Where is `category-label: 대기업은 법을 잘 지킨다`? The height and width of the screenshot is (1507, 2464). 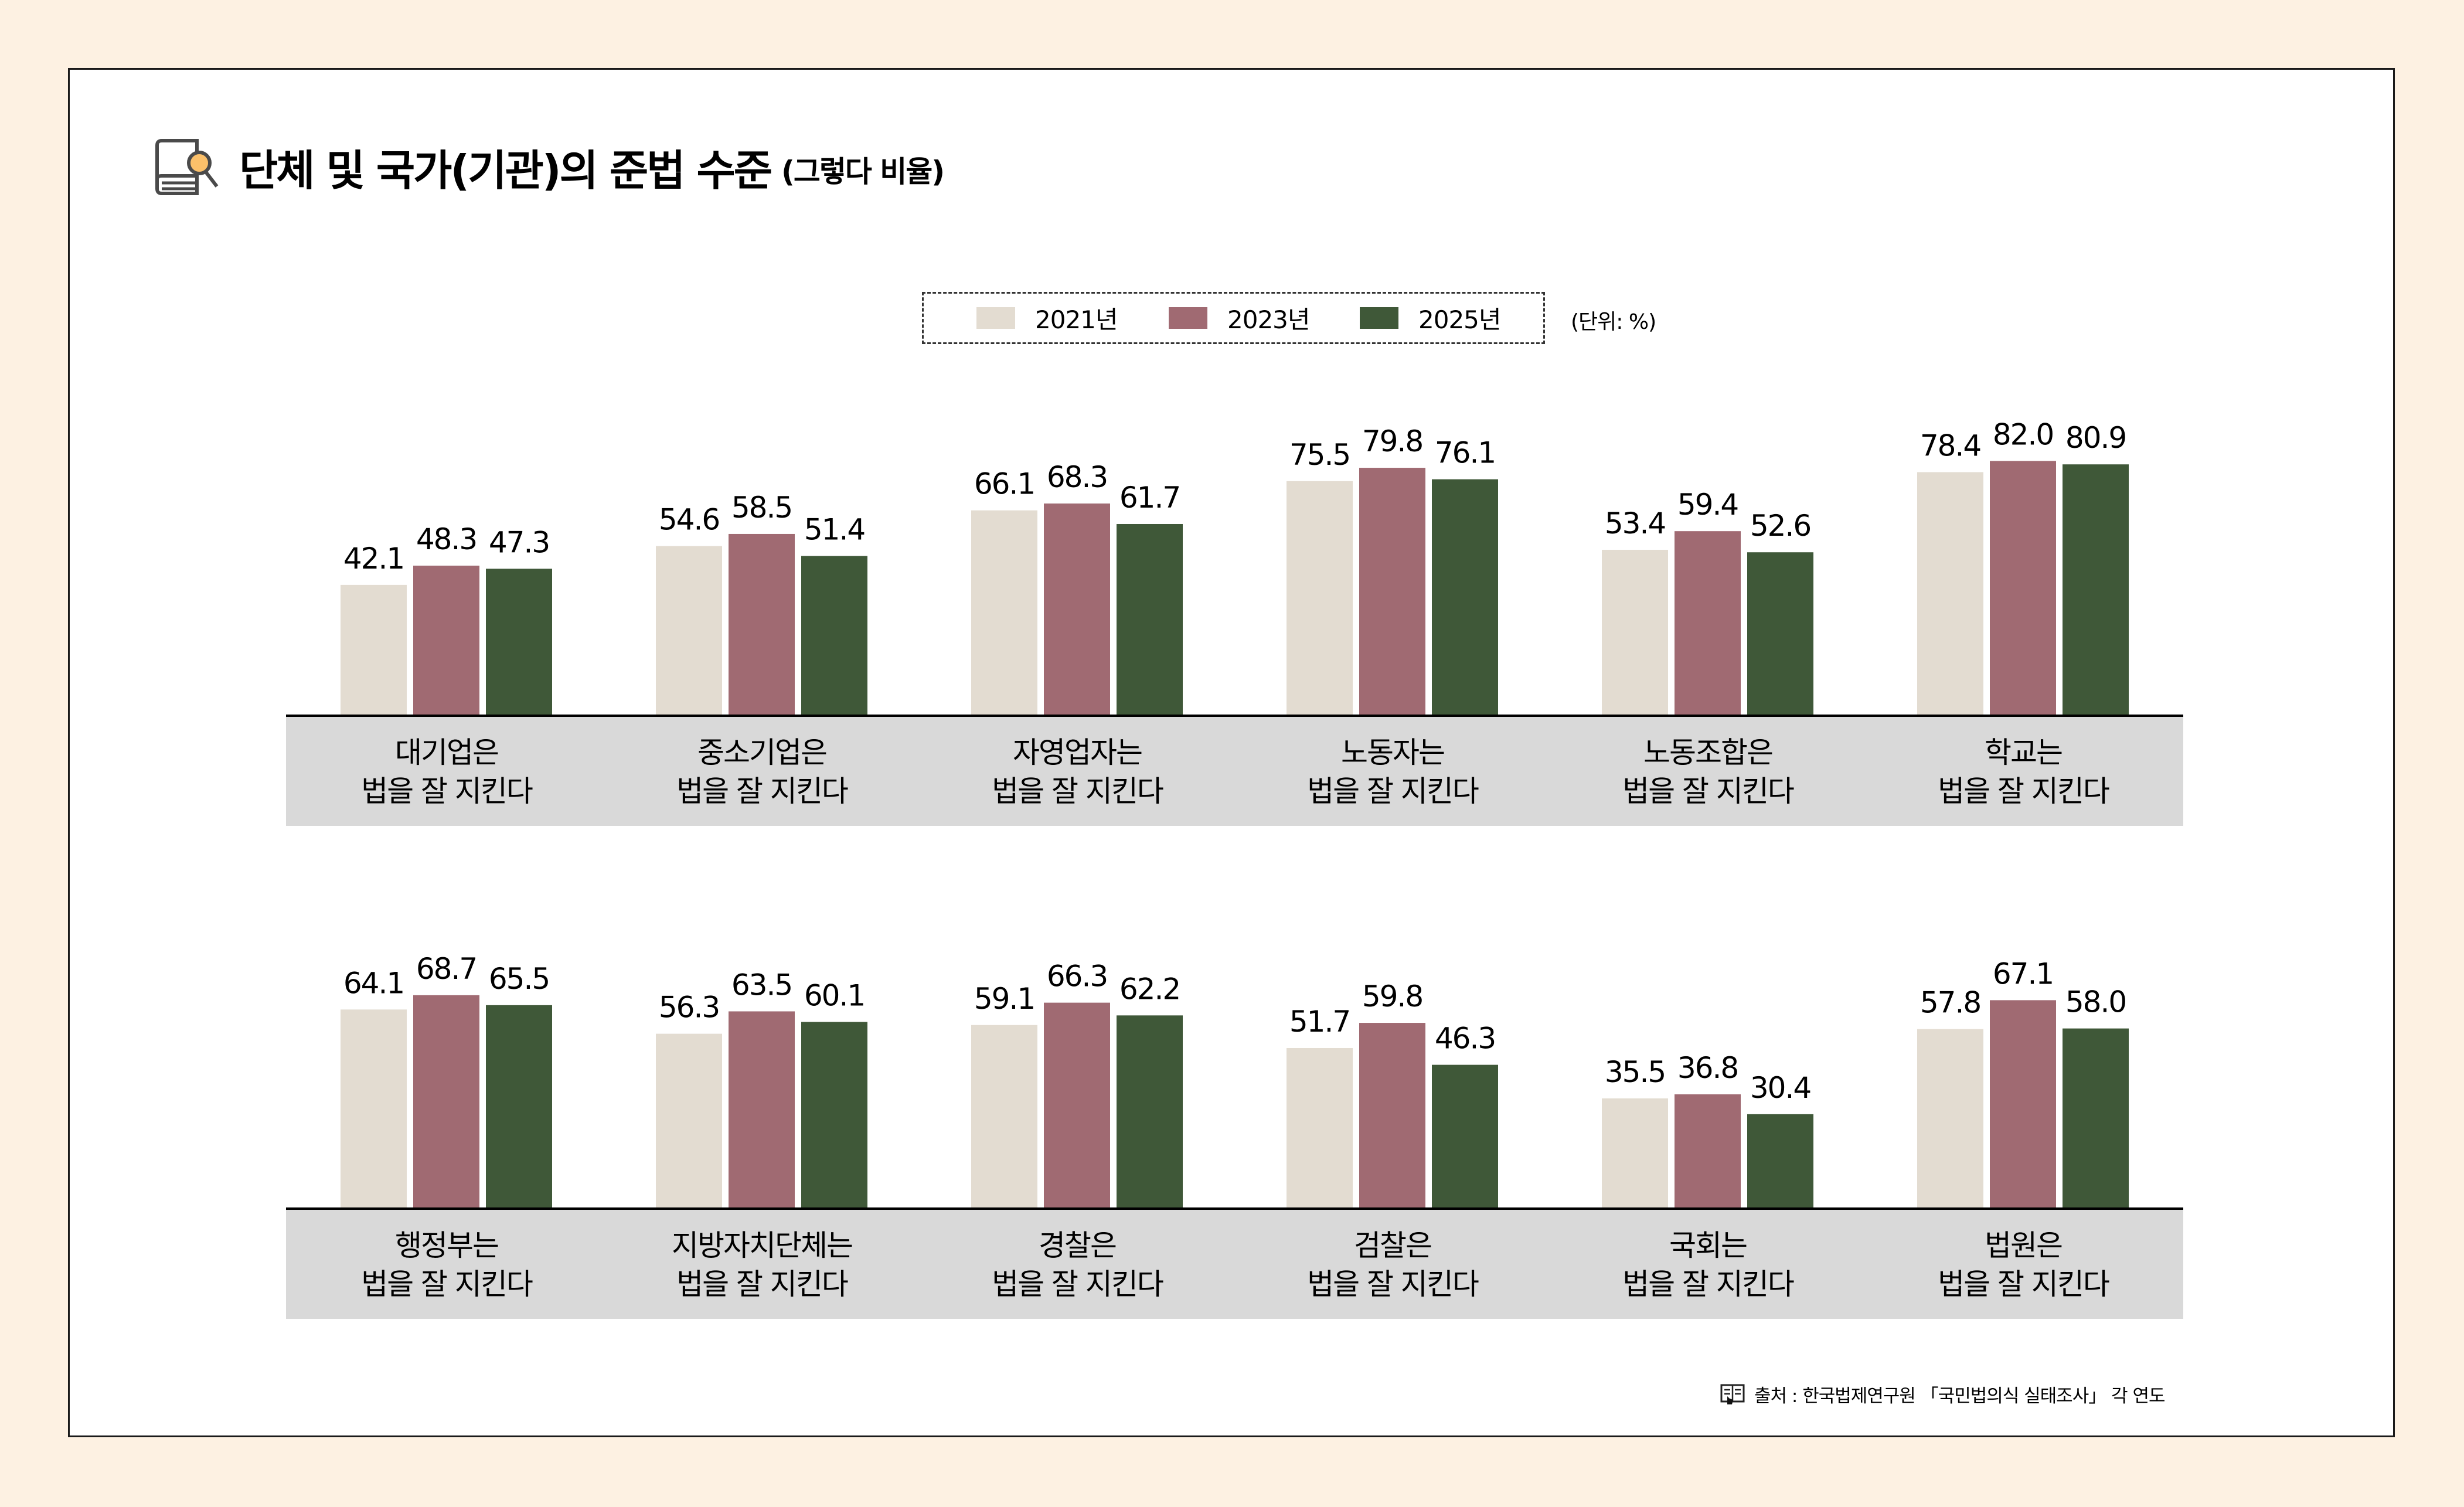 category-label: 대기업은 법을 잘 지킨다 is located at coordinates (447, 772).